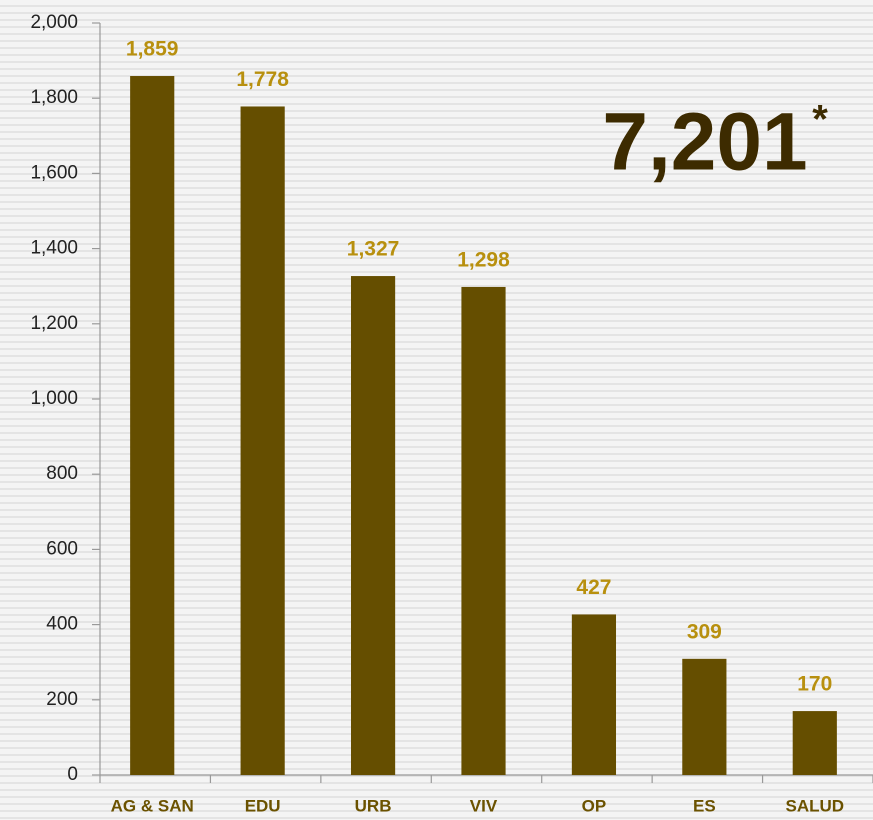 The width and height of the screenshot is (873, 820). What do you see at coordinates (815, 805) in the screenshot?
I see `x-tick-label: SALUD` at bounding box center [815, 805].